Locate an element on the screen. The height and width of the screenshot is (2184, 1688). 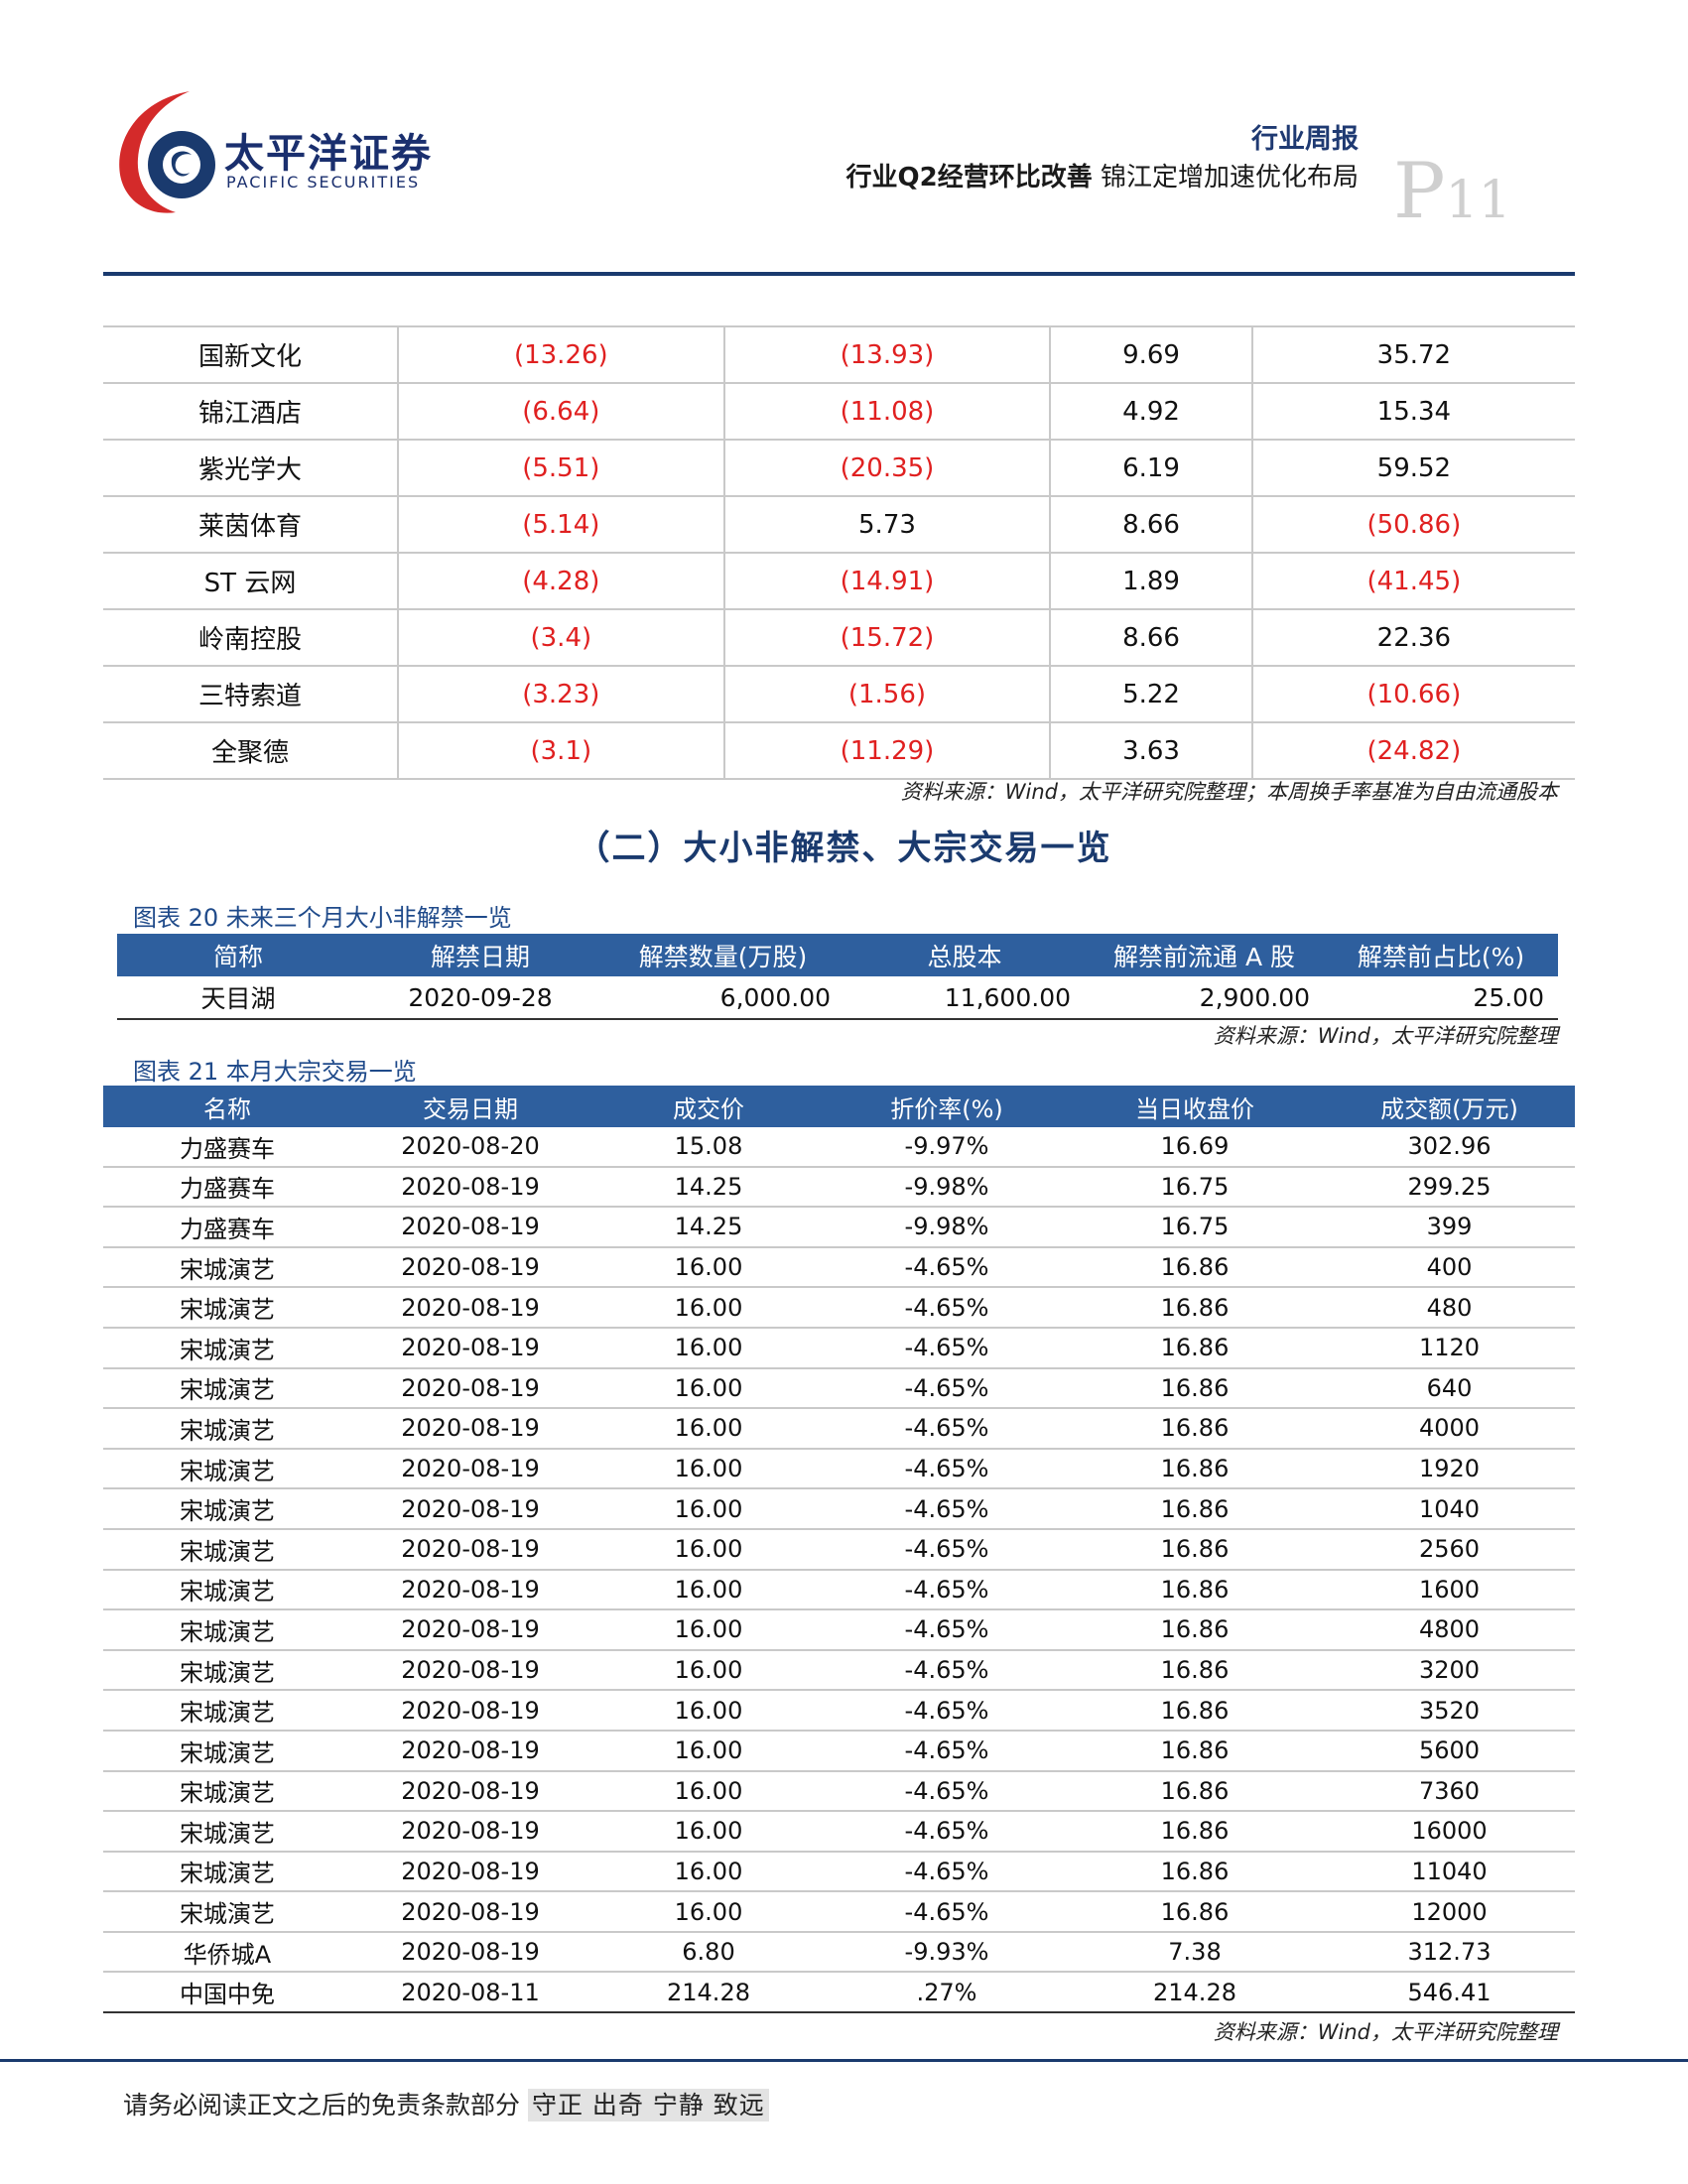
value-cell: (24.82) is located at coordinates (1413, 751).